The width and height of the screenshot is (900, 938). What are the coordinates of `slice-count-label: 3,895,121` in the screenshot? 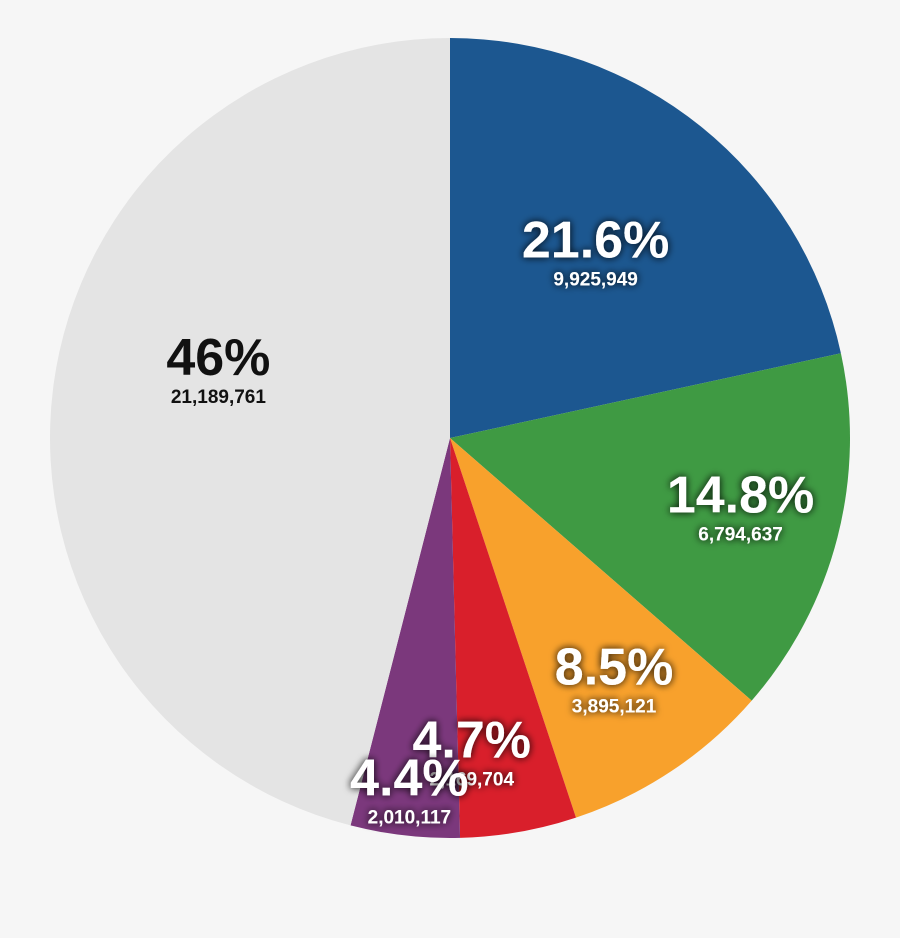 It's located at (614, 706).